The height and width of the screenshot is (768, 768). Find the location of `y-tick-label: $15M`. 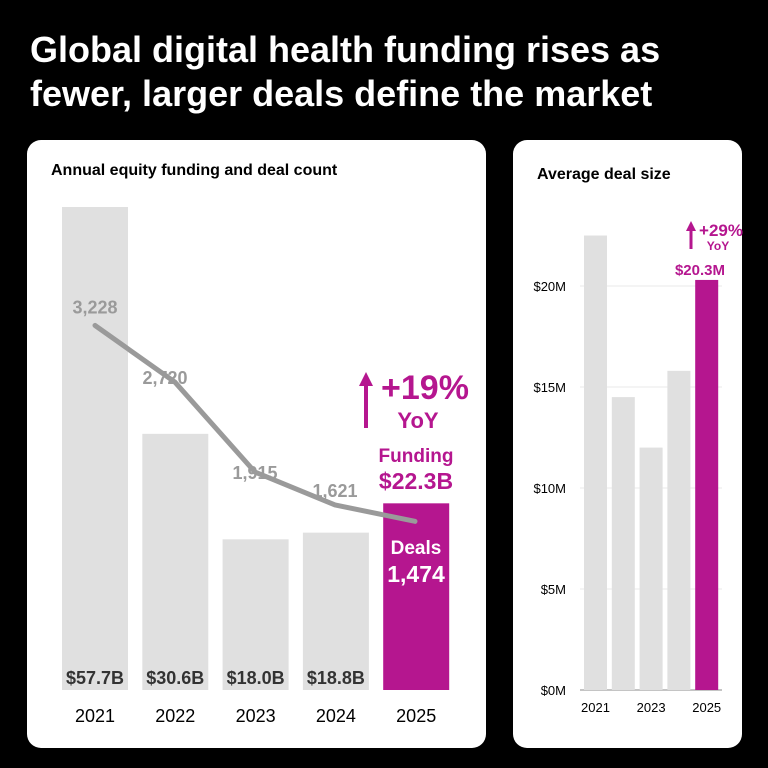

y-tick-label: $15M is located at coordinates (549, 387).